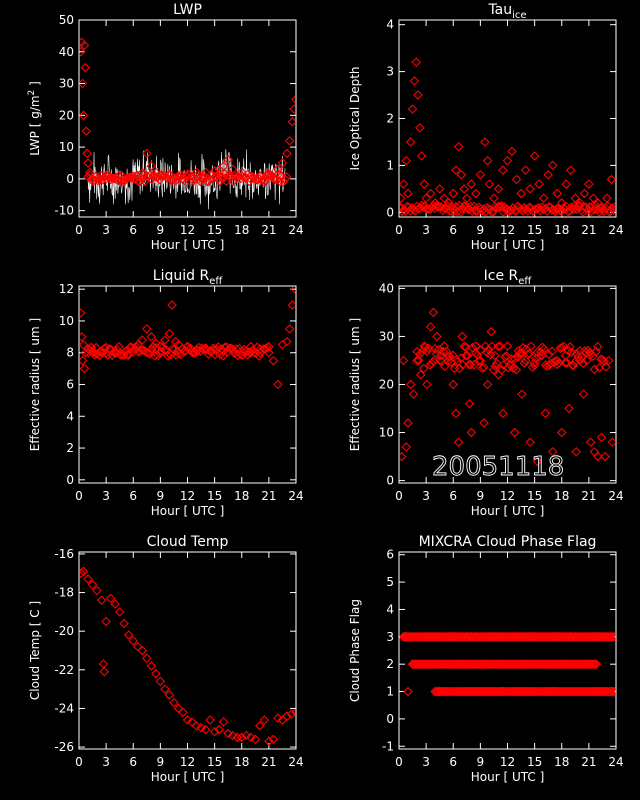 Image resolution: width=640 pixels, height=800 pixels. Describe the element at coordinates (507, 230) in the screenshot. I see `tau_ice-xtick-label: 12` at that location.